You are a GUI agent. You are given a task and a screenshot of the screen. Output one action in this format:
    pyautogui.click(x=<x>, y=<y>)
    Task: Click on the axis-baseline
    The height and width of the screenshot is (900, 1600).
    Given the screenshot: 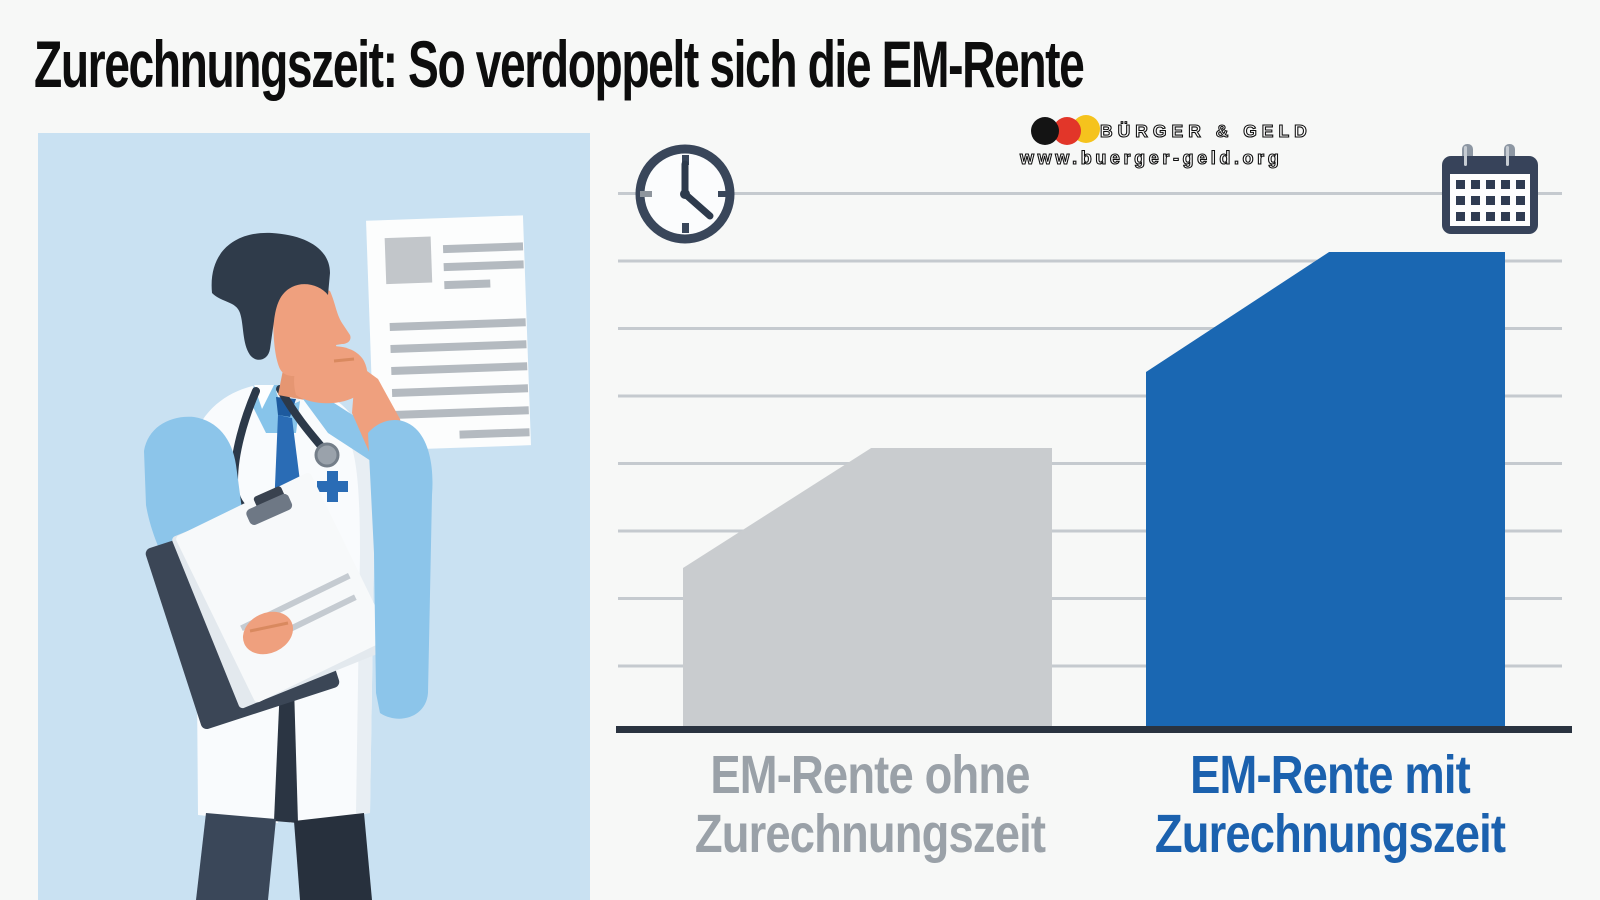 What is the action you would take?
    pyautogui.click(x=1094, y=729)
    